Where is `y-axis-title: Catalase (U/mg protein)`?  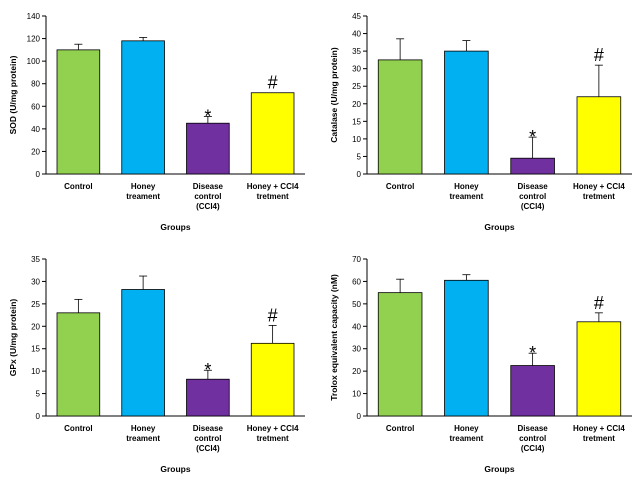 y-axis-title: Catalase (U/mg protein) is located at coordinates (334, 95).